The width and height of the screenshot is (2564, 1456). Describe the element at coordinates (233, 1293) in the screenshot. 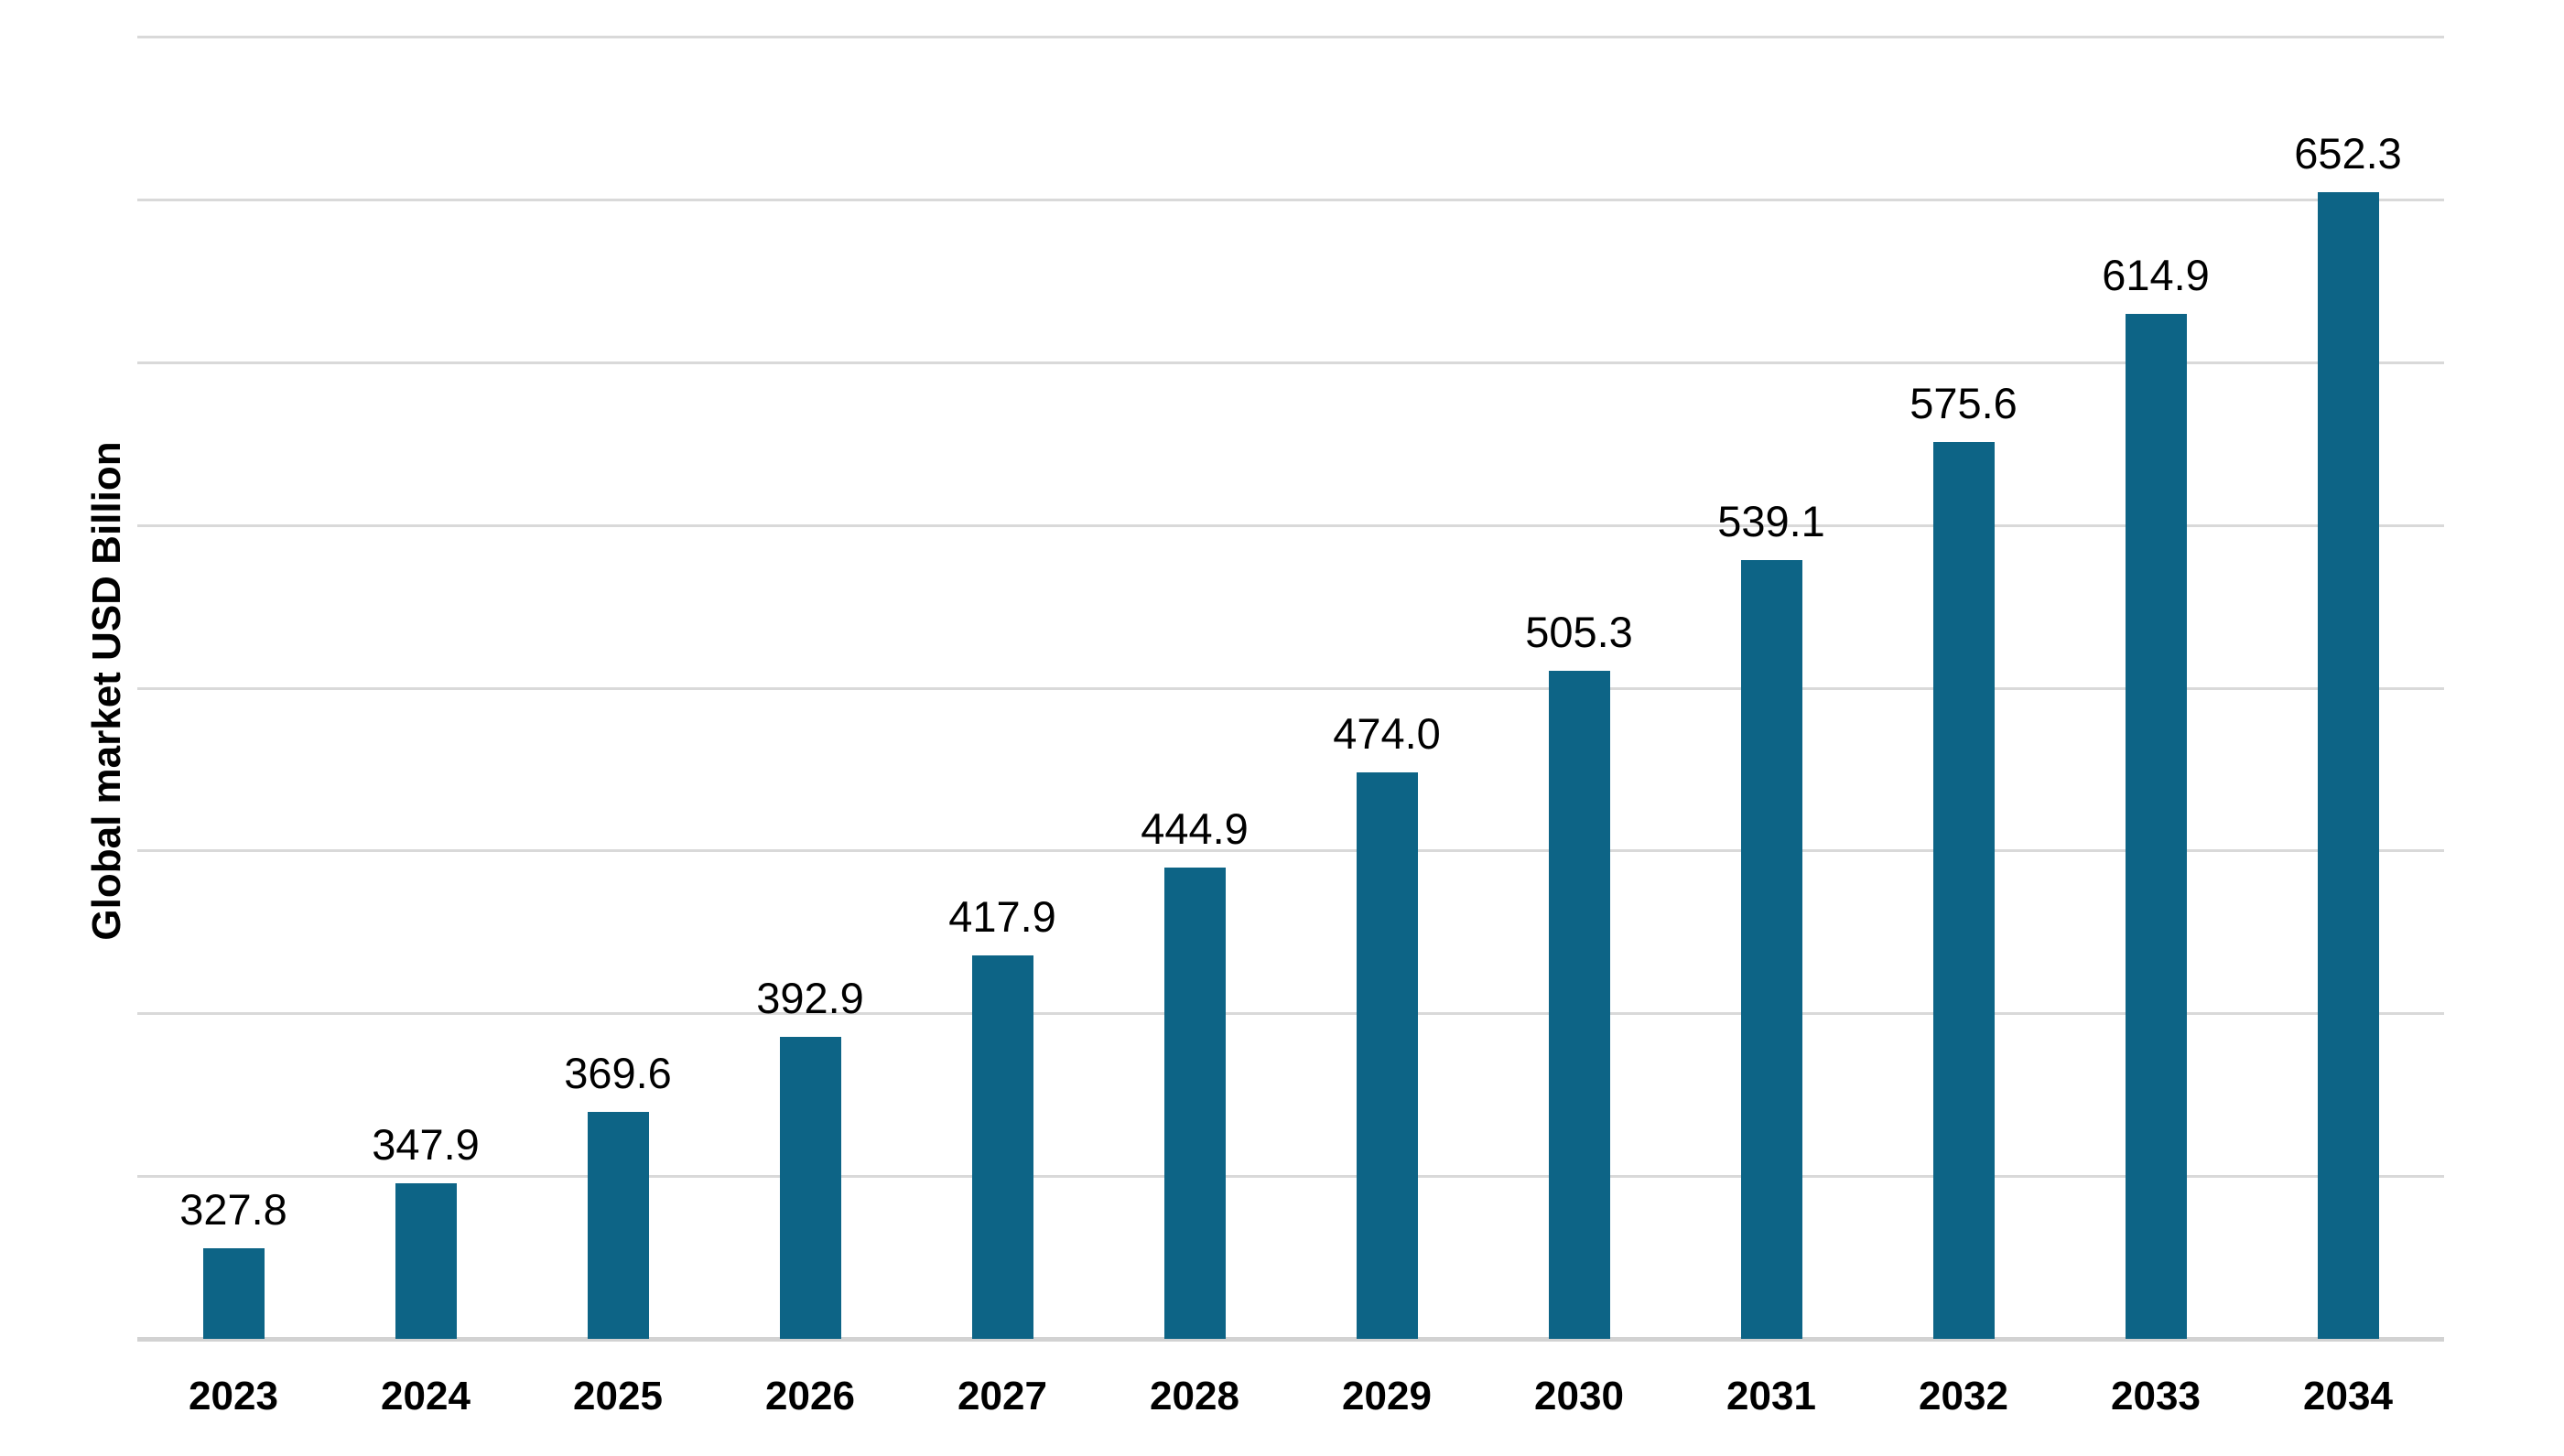

I see `bar-2023` at that location.